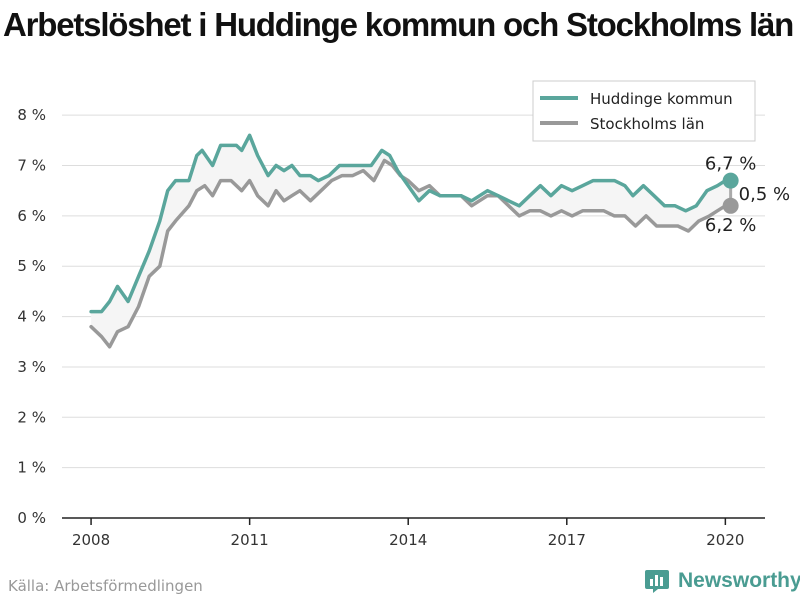 The height and width of the screenshot is (600, 800). Describe the element at coordinates (31, 317) in the screenshot. I see `y-tick-label: 4 %` at that location.